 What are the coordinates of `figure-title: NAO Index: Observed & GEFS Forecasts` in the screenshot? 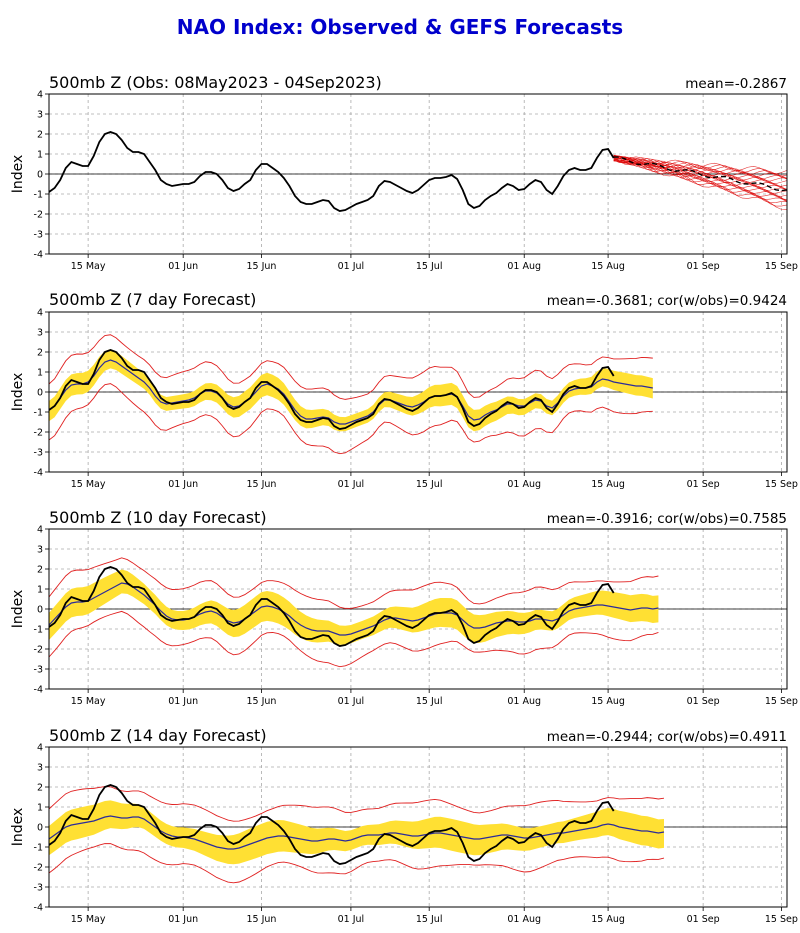 It's located at (400, 27).